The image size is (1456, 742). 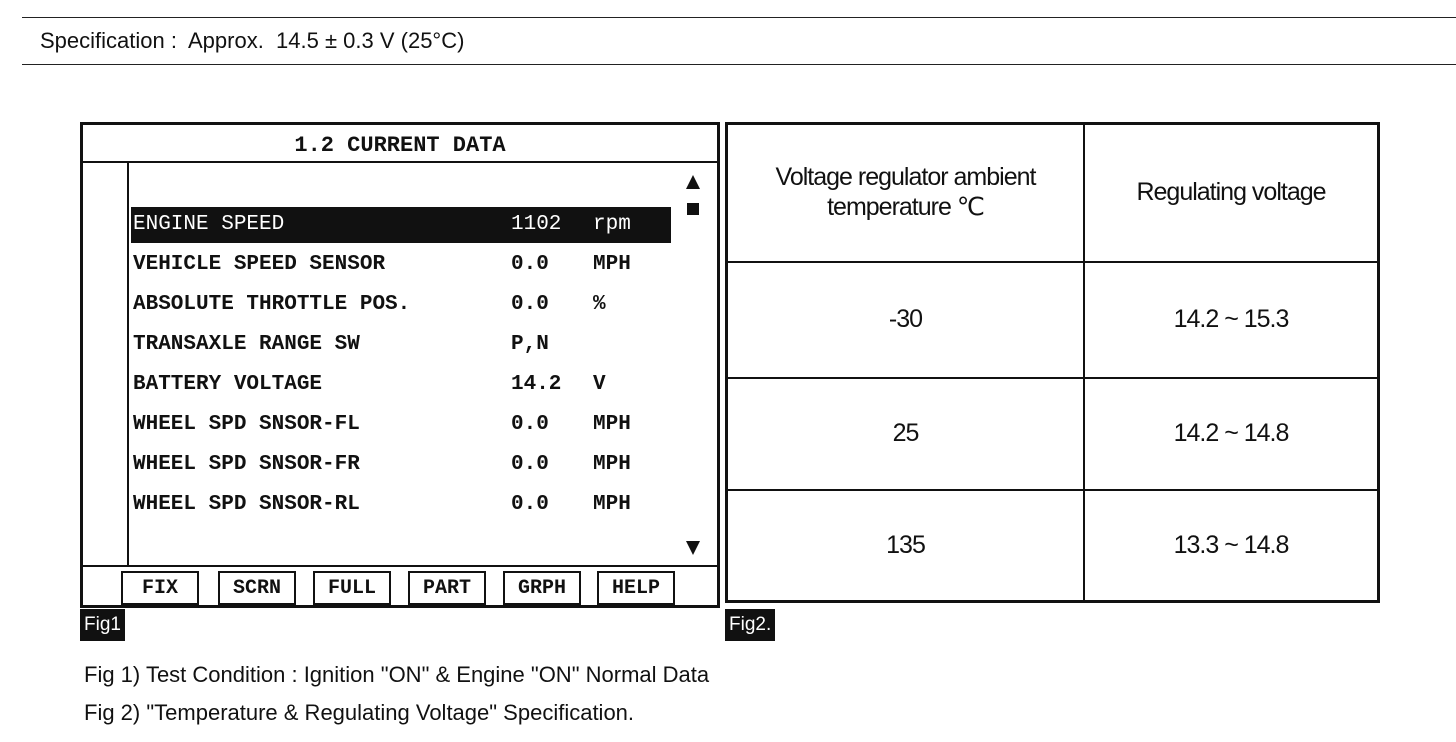 I want to click on table-row: 25 14.2 ~ 14.8, so click(x=1052, y=433).